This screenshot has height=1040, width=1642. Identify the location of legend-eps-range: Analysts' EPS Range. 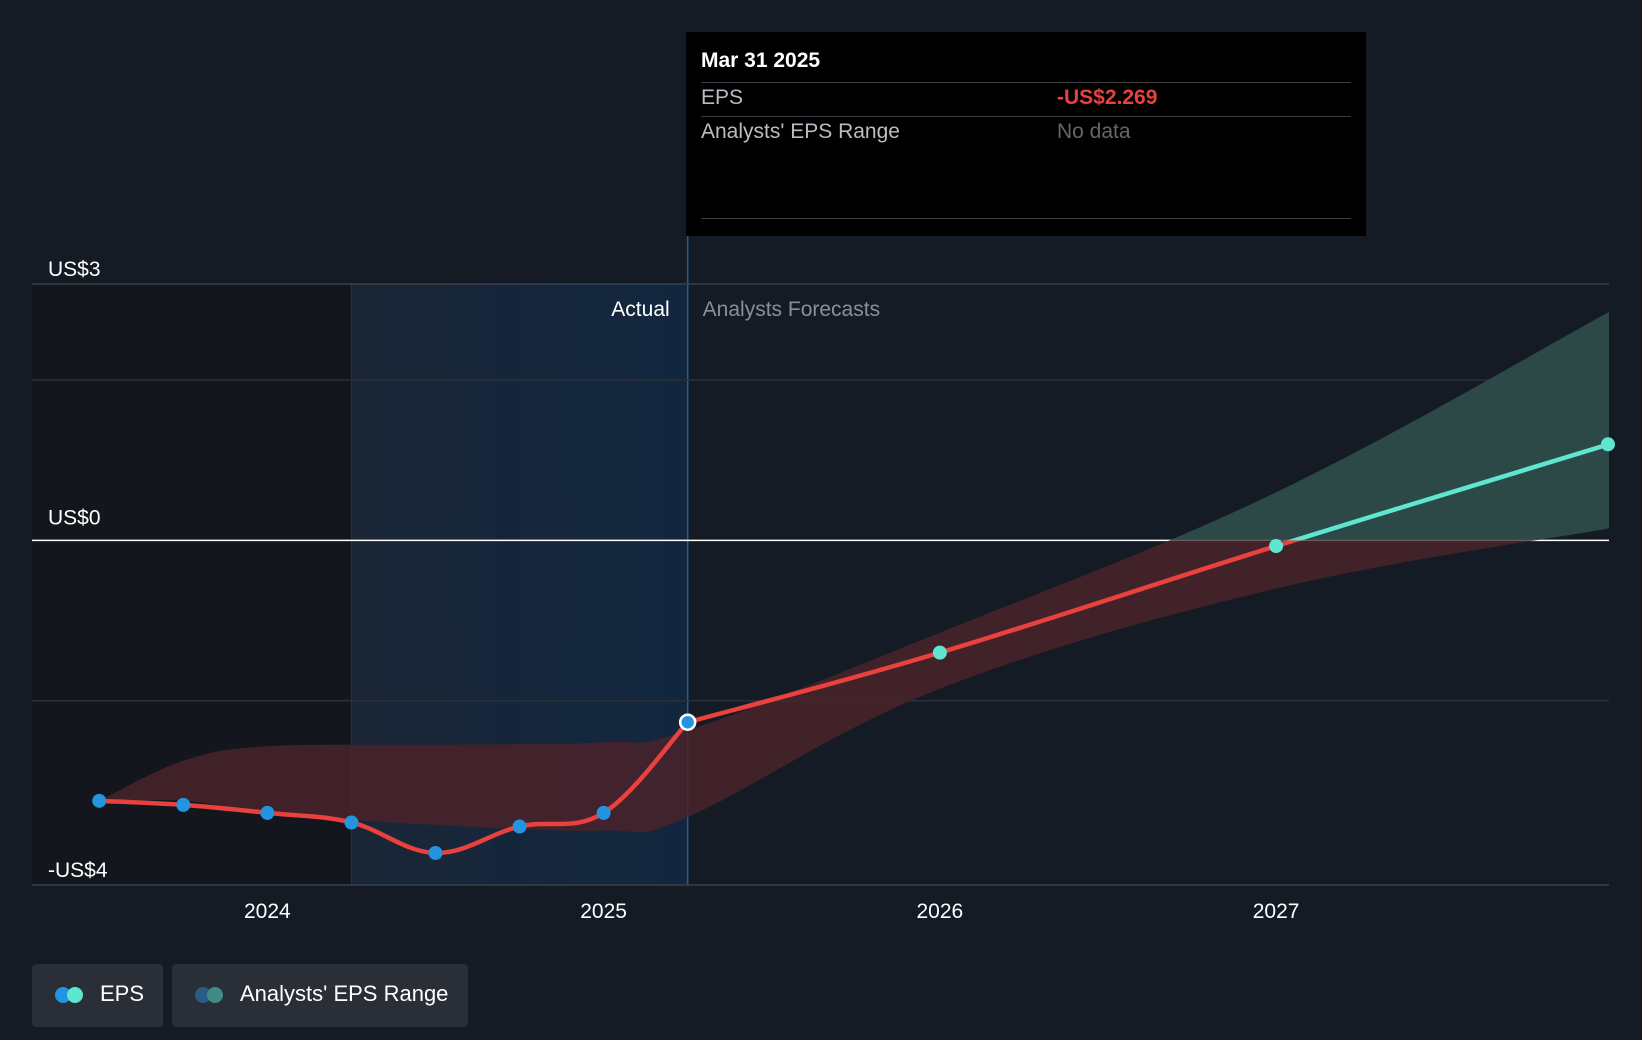
(320, 995).